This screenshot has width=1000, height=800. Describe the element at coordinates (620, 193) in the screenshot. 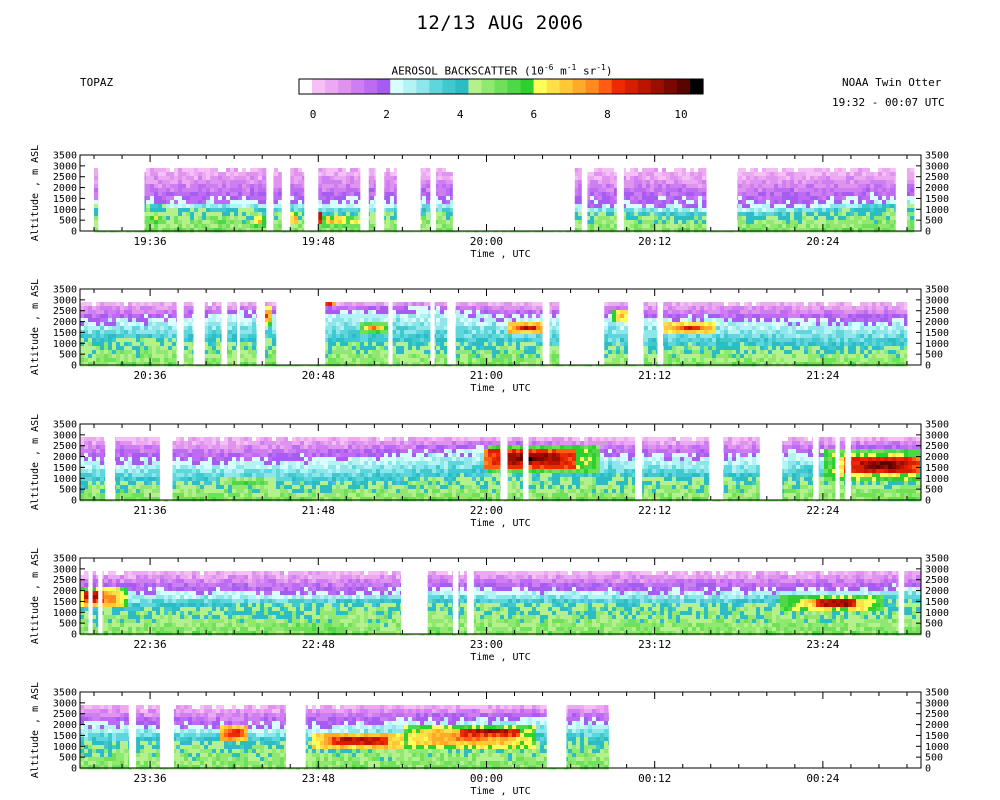

I see `data-gap` at that location.